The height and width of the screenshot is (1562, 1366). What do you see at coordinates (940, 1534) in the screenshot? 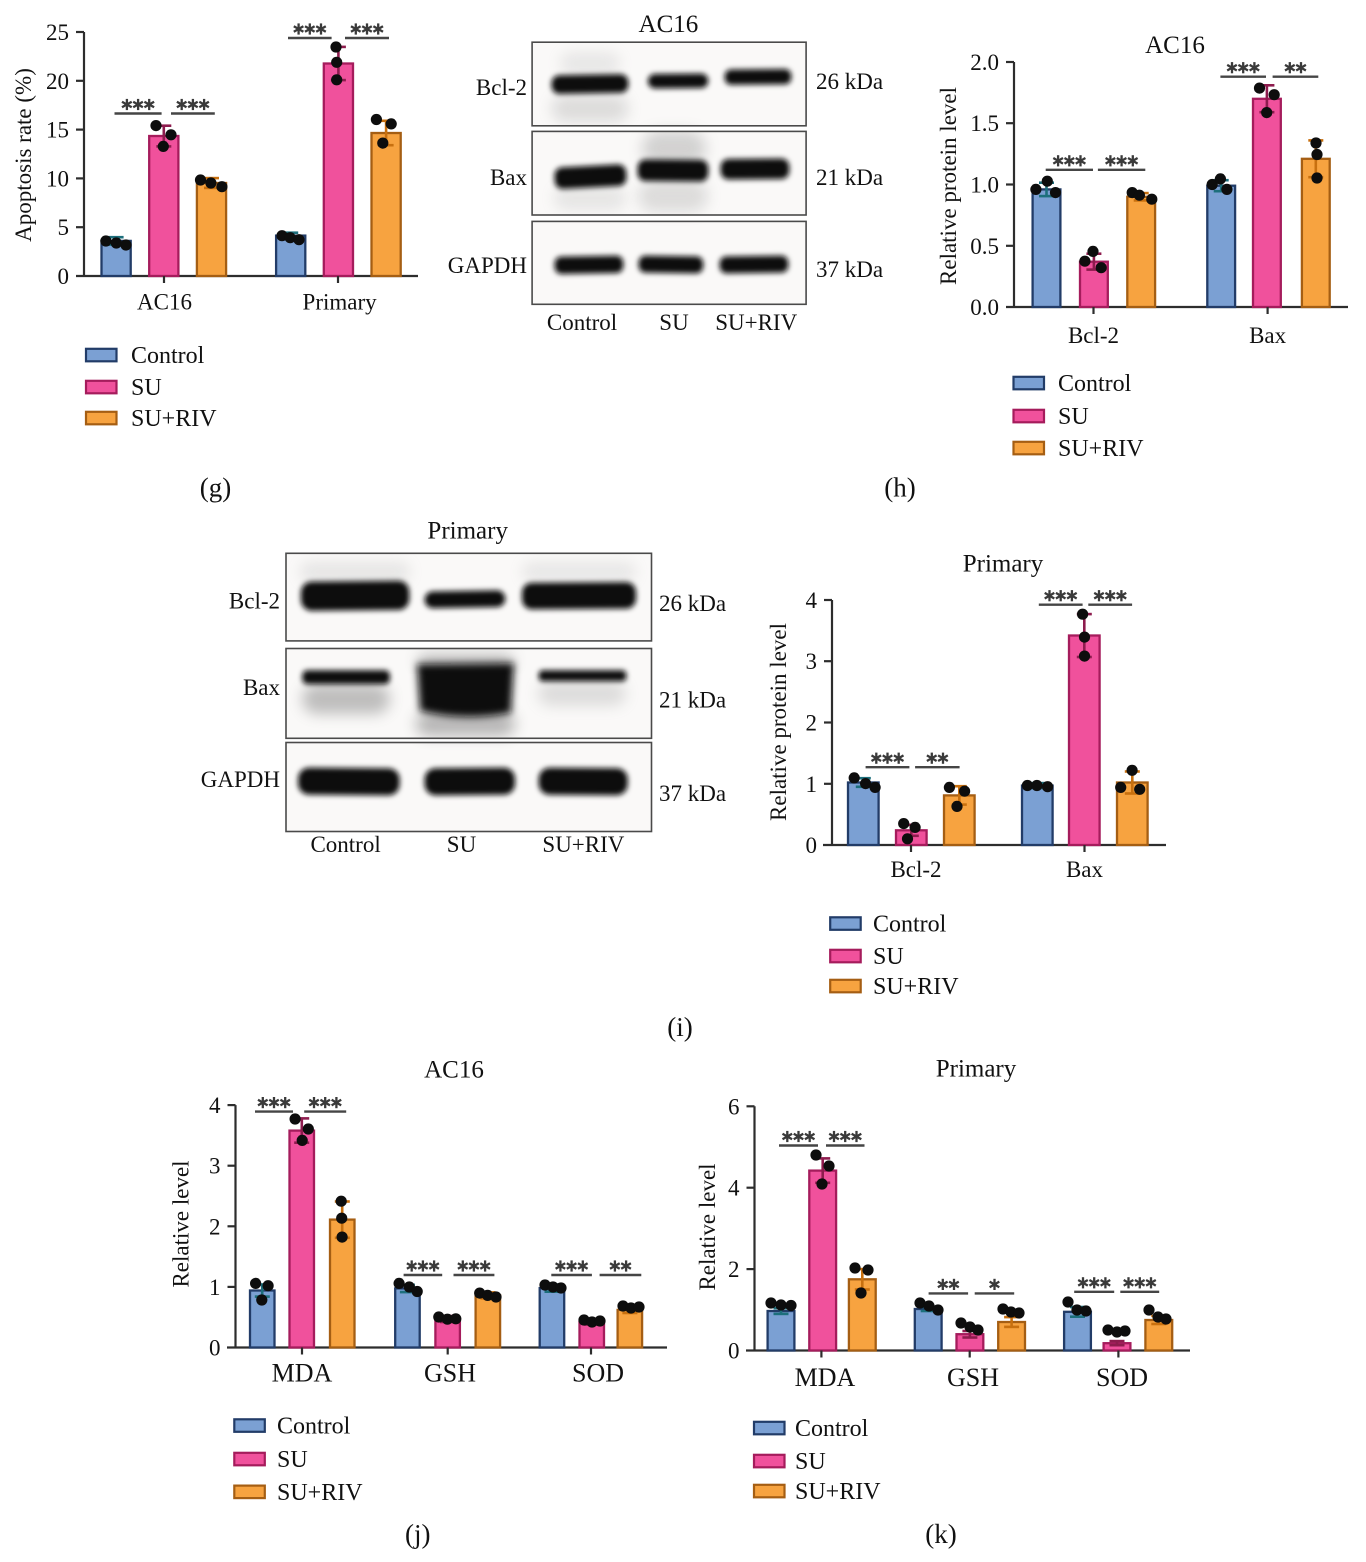
I see `svg-text: (k)` at bounding box center [940, 1534].